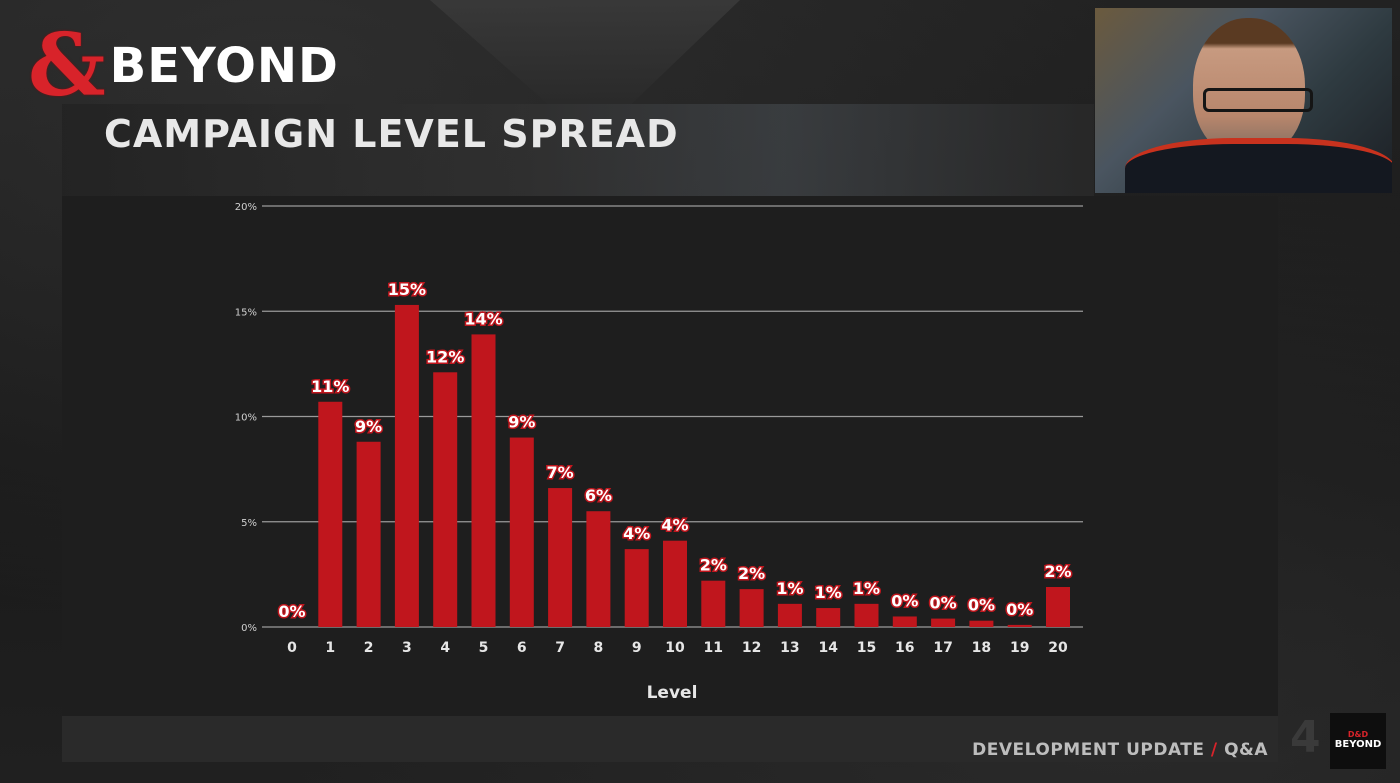 The width and height of the screenshot is (1400, 783). Describe the element at coordinates (560, 648) in the screenshot. I see `x-tick-label: 7` at that location.